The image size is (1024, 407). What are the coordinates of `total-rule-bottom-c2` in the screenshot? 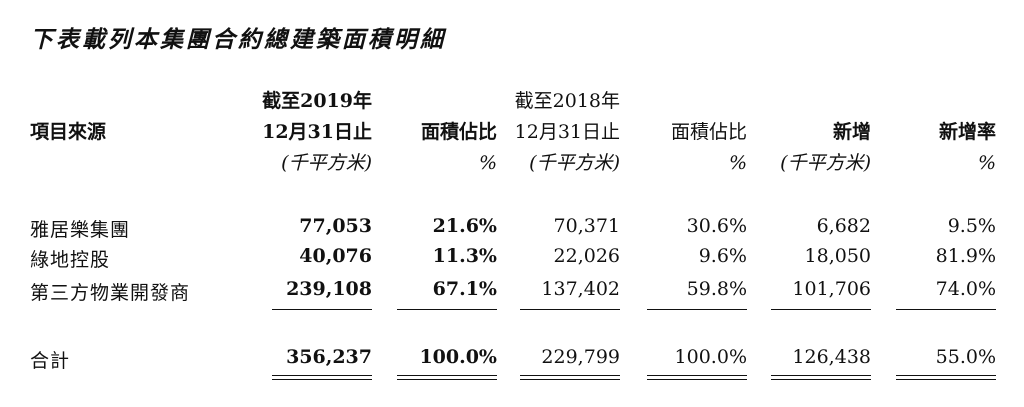 It's located at (447, 379).